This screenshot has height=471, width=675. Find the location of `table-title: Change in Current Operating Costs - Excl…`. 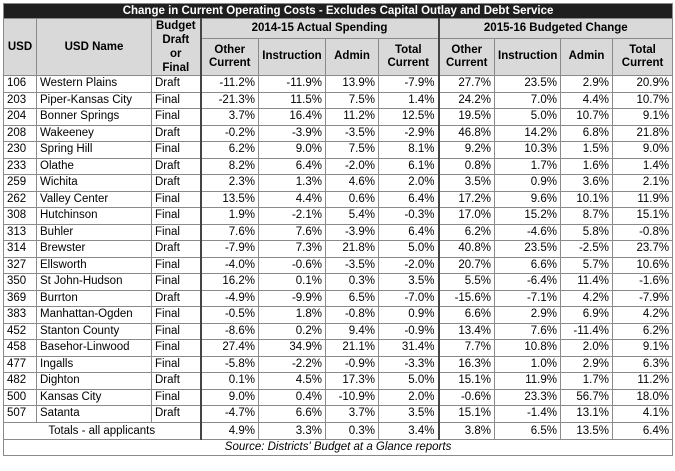

table-title: Change in Current Operating Costs - Excl… is located at coordinates (338, 11).